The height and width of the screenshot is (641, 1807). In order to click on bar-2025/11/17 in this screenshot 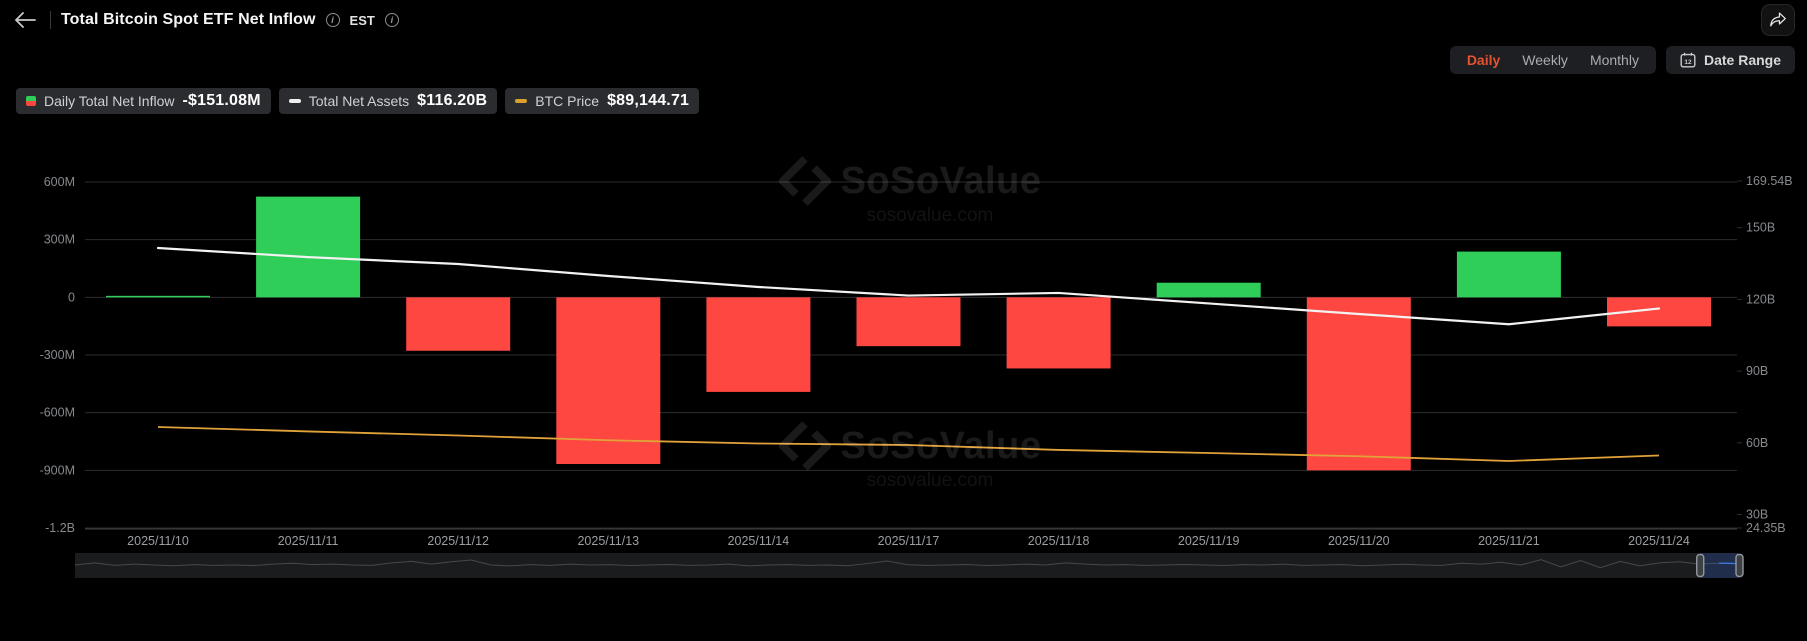, I will do `click(908, 322)`.